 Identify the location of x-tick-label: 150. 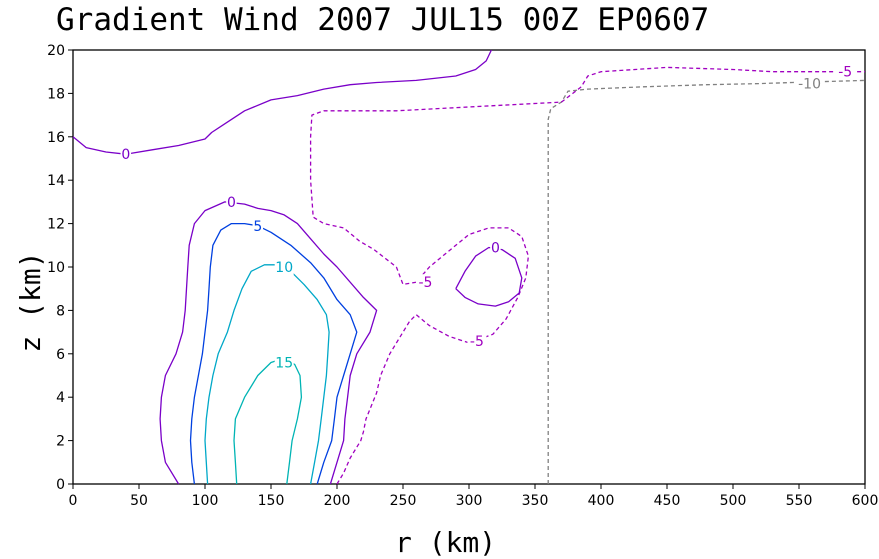
(271, 501).